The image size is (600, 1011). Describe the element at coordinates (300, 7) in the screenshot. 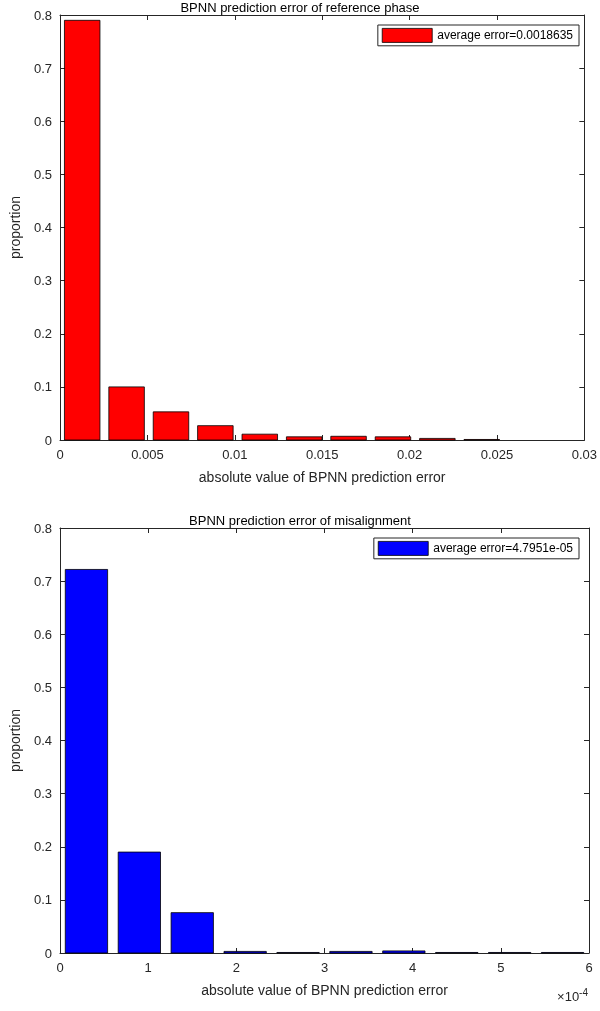

I see `chart-title: BPNN prediction error of reference phase` at that location.